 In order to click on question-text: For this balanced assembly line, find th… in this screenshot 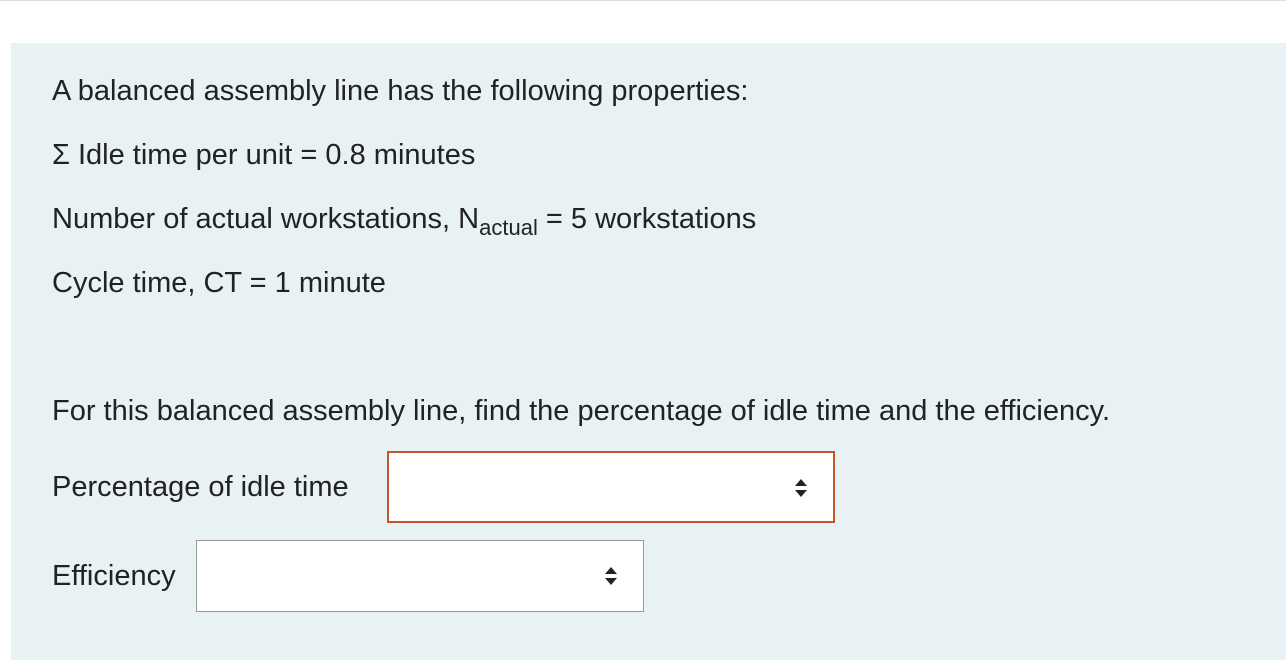, I will do `click(581, 411)`.